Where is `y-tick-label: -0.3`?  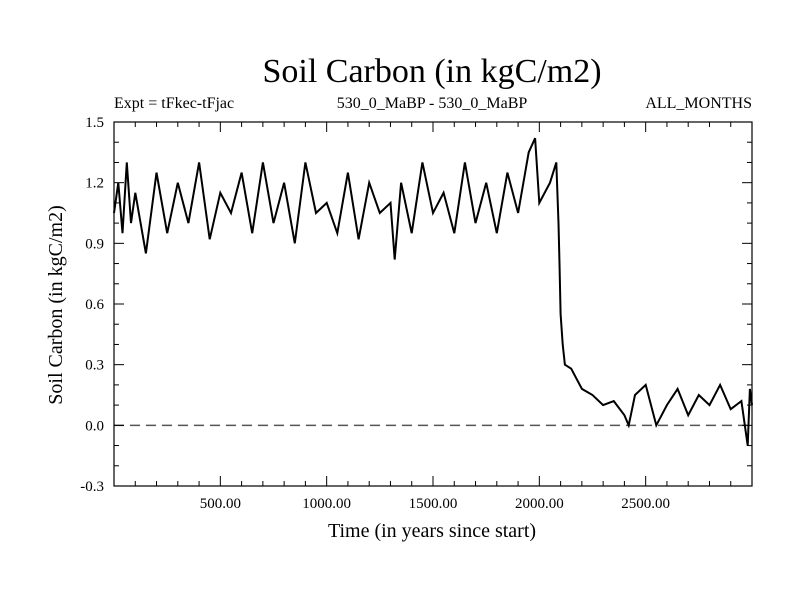 y-tick-label: -0.3 is located at coordinates (92, 487).